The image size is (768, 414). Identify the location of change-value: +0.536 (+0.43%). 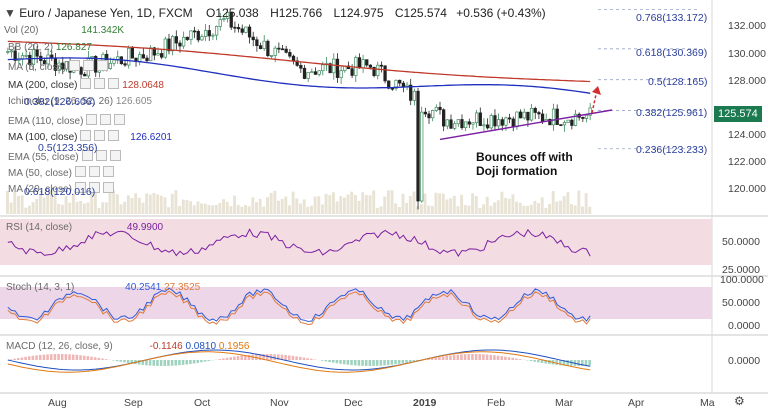
(501, 13).